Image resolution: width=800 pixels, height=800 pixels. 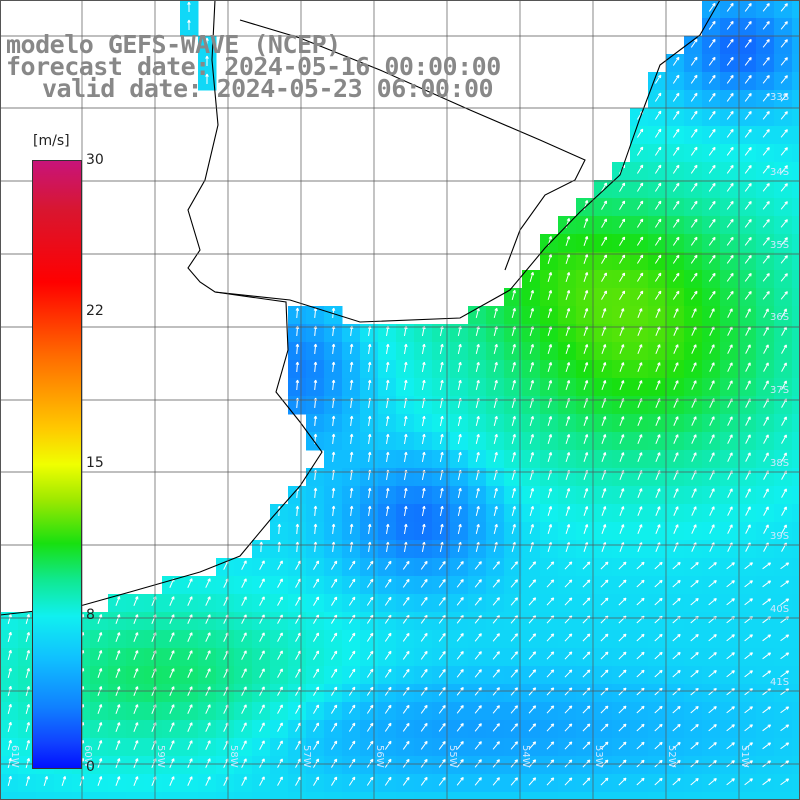 I want to click on lon-label: 51W, so click(x=744, y=756).